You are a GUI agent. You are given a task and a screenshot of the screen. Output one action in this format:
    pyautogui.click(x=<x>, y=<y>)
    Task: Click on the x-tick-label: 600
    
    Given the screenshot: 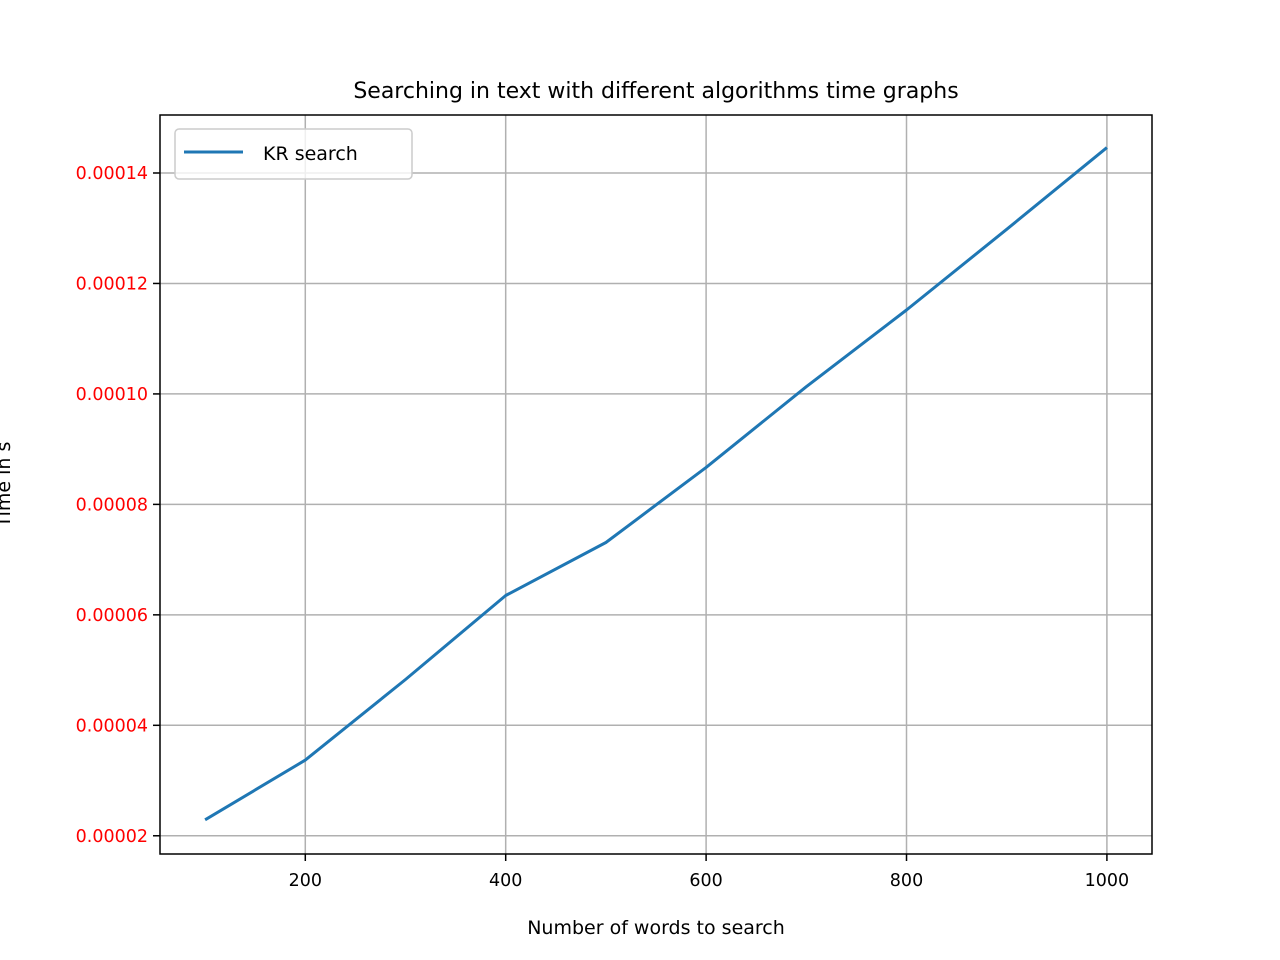 What is the action you would take?
    pyautogui.click(x=705, y=881)
    